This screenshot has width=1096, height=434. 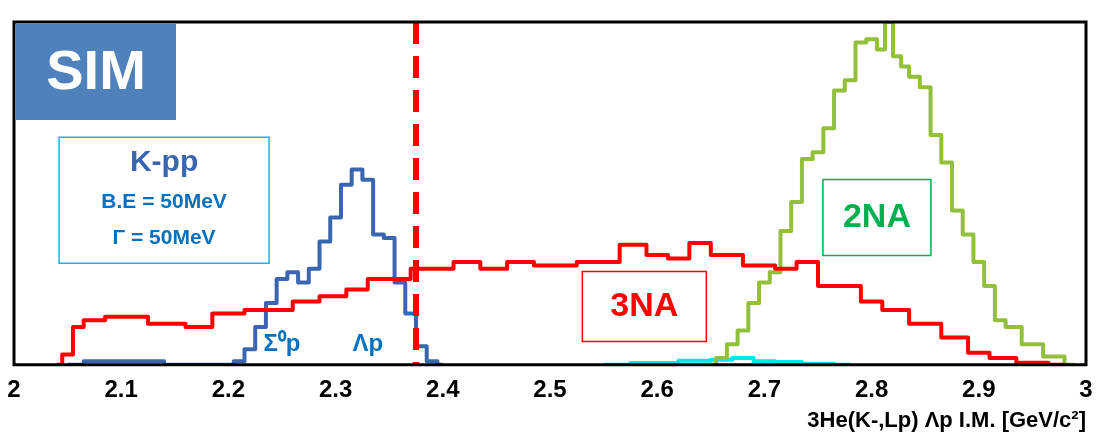 I want to click on text: K-pp, so click(x=164, y=160).